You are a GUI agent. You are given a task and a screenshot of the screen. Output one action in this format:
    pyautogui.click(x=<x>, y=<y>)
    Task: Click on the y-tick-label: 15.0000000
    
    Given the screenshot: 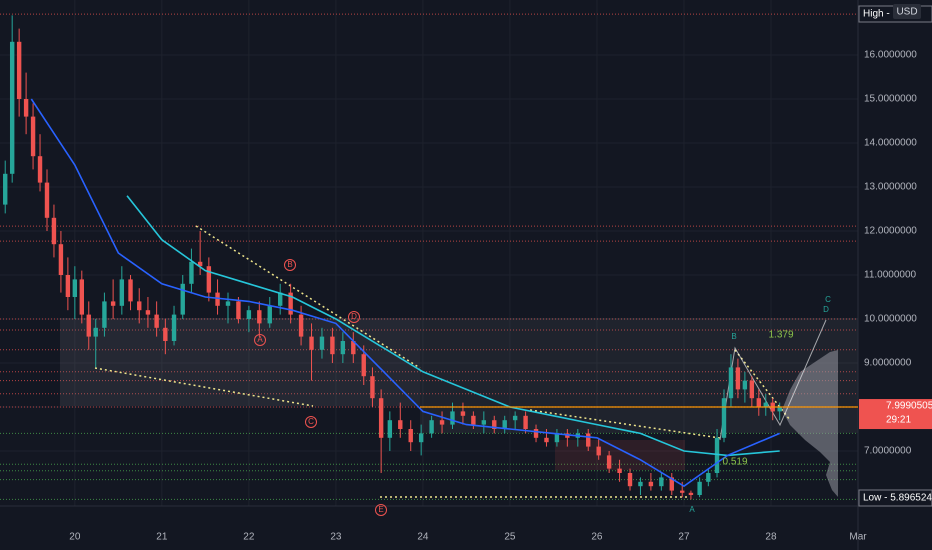 What is the action you would take?
    pyautogui.click(x=890, y=99)
    